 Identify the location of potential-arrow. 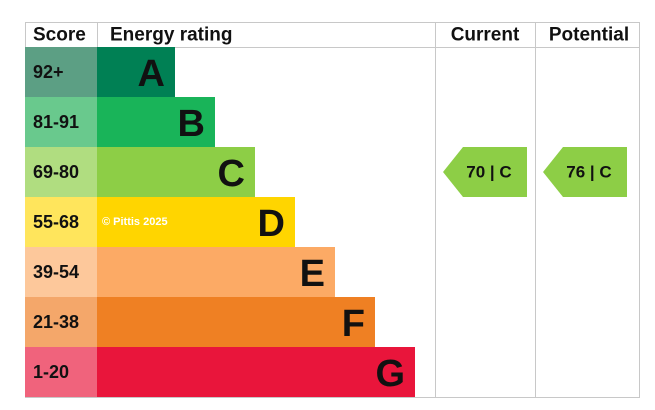
(585, 172).